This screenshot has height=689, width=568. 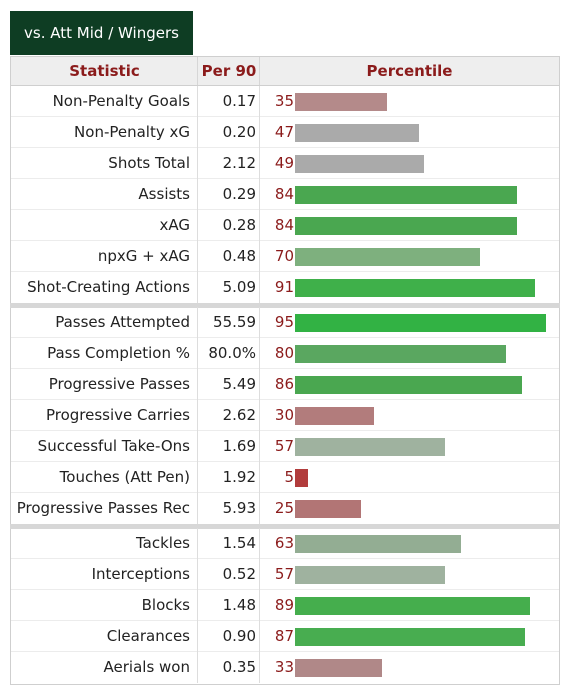 I want to click on percentile-value: 49, so click(x=284, y=163).